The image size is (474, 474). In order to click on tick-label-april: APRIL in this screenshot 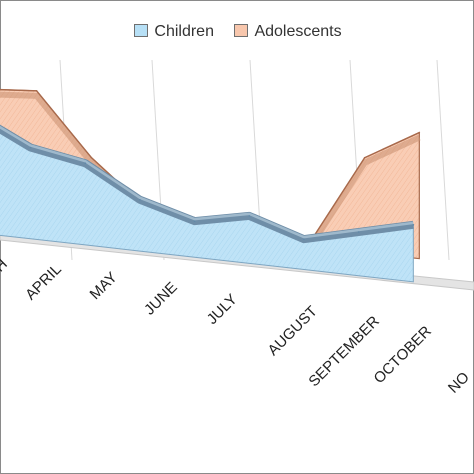, I will do `click(43, 282)`.